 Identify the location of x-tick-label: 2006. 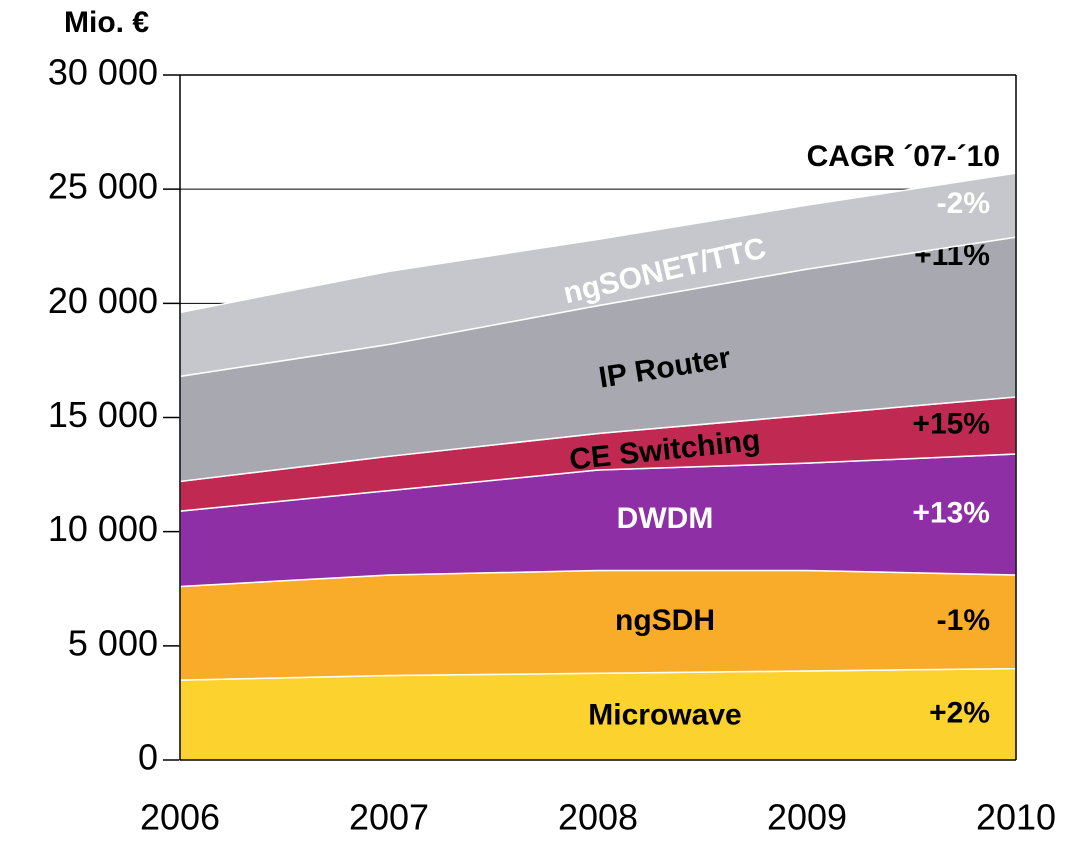
(180, 817).